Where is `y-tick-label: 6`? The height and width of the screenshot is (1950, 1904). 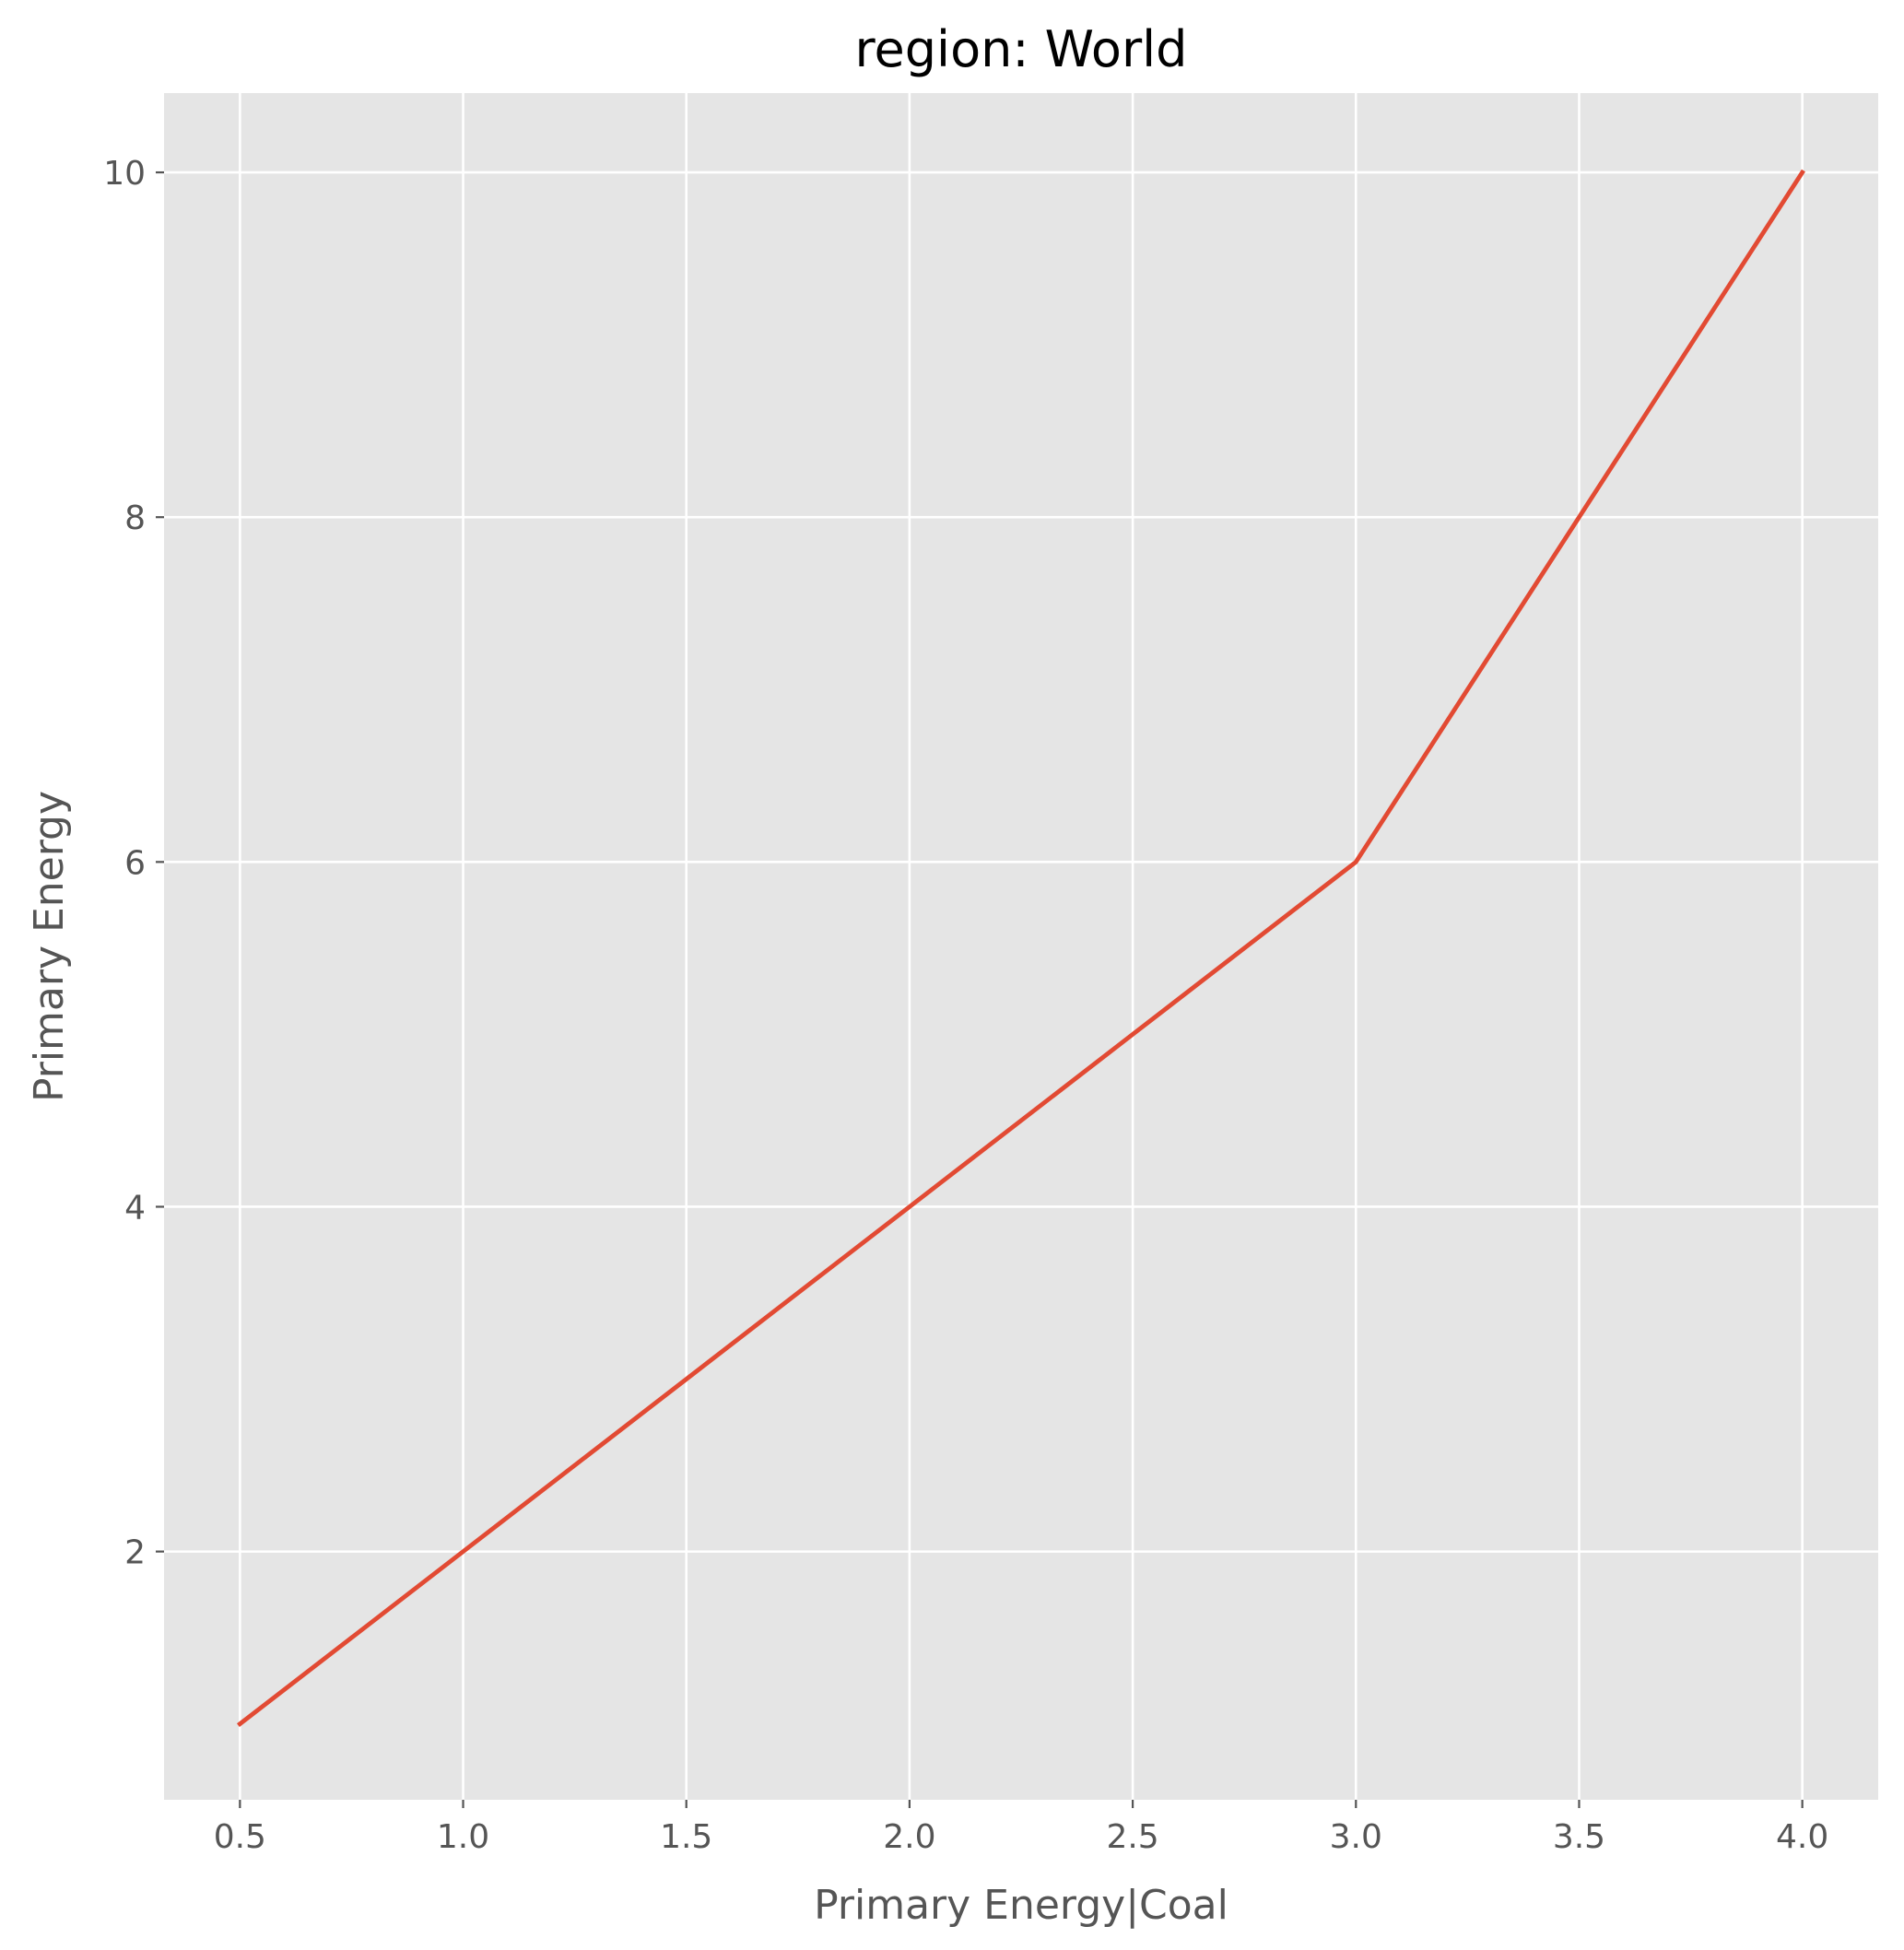
y-tick-label: 6 is located at coordinates (135, 863).